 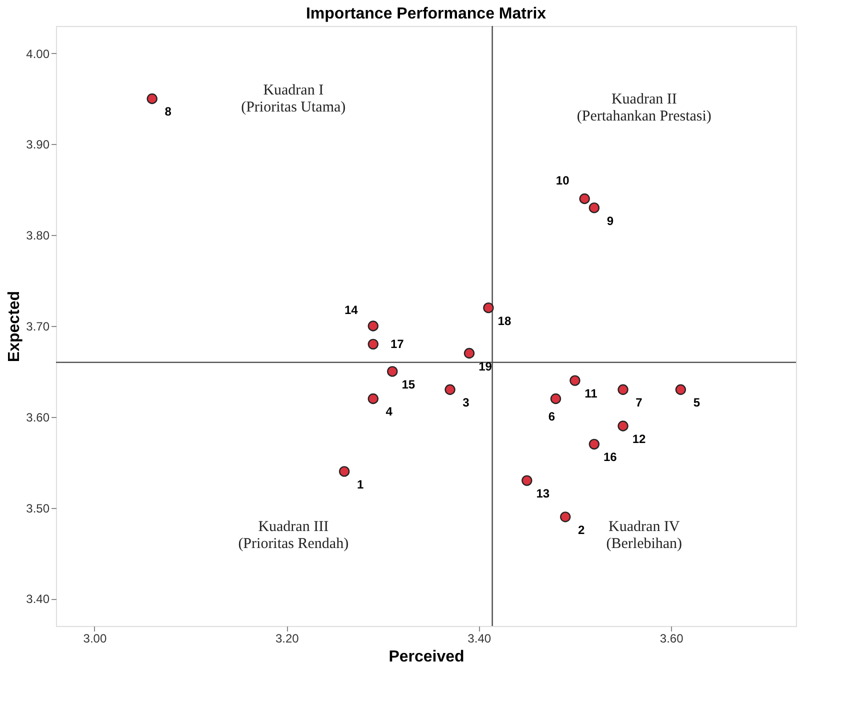 What do you see at coordinates (38, 327) in the screenshot?
I see `y-tick-label: 3.70` at bounding box center [38, 327].